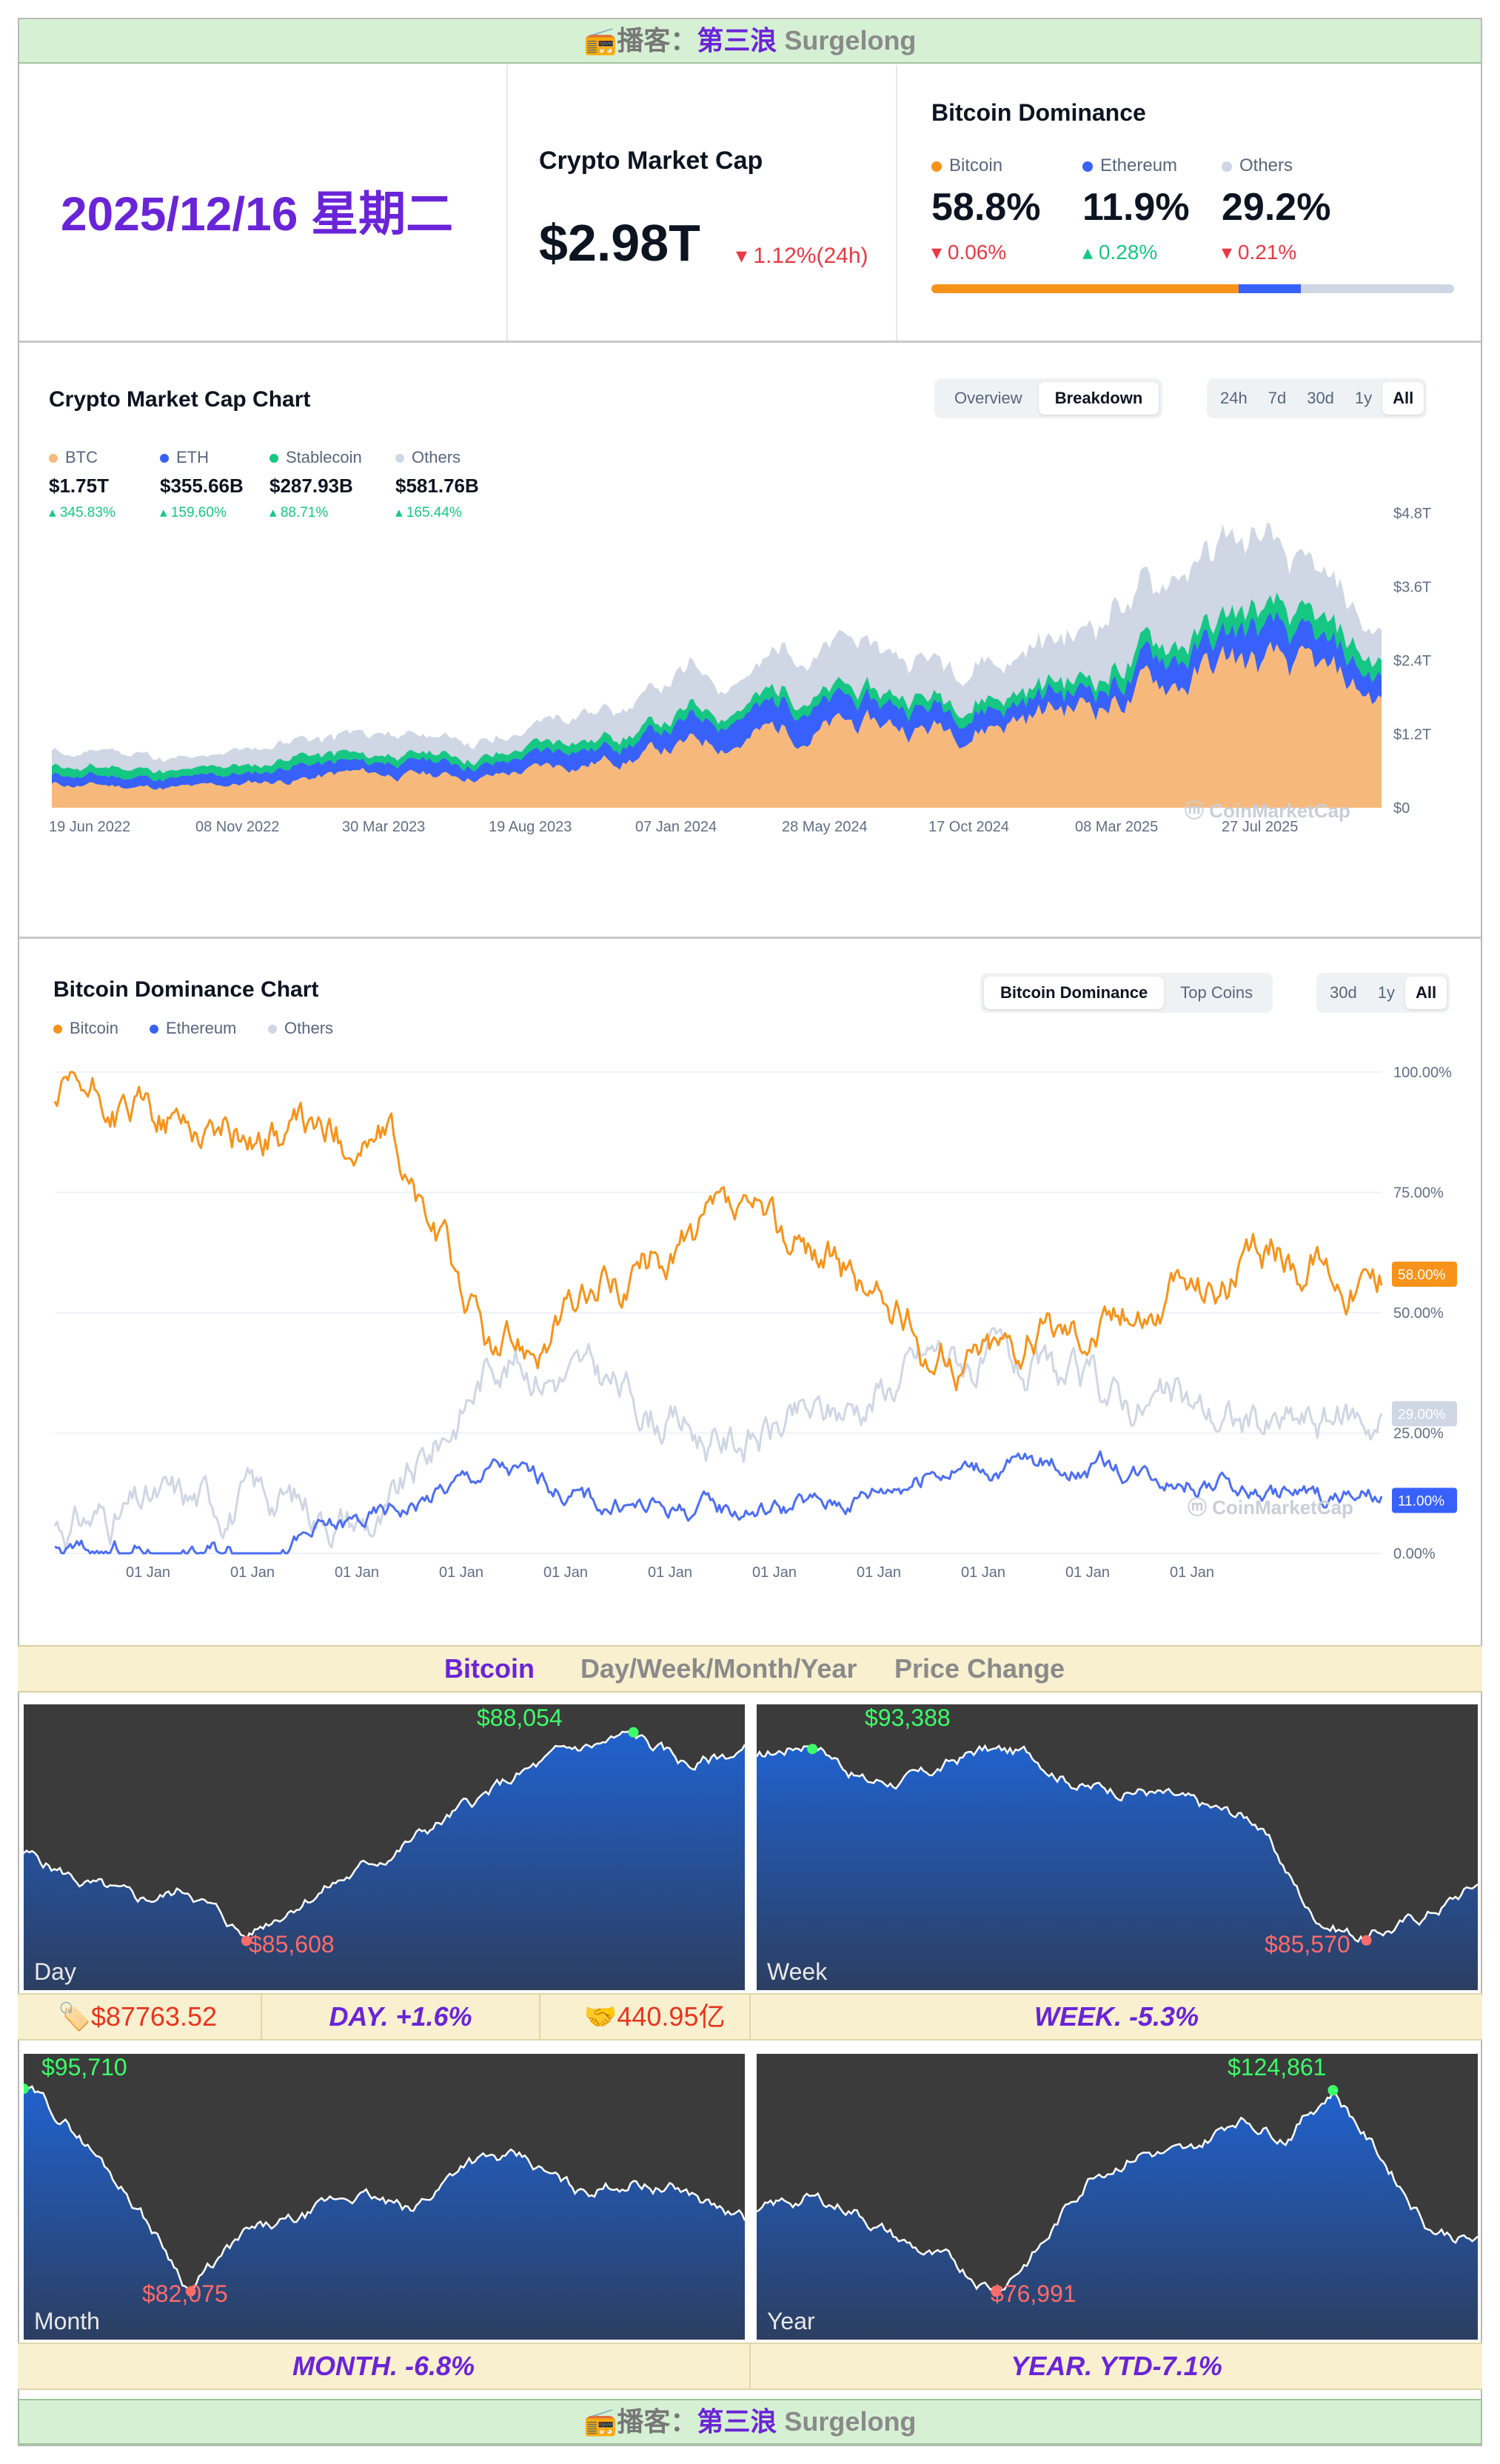  I want to click on end-value-label: 29.00%, so click(1422, 1415).